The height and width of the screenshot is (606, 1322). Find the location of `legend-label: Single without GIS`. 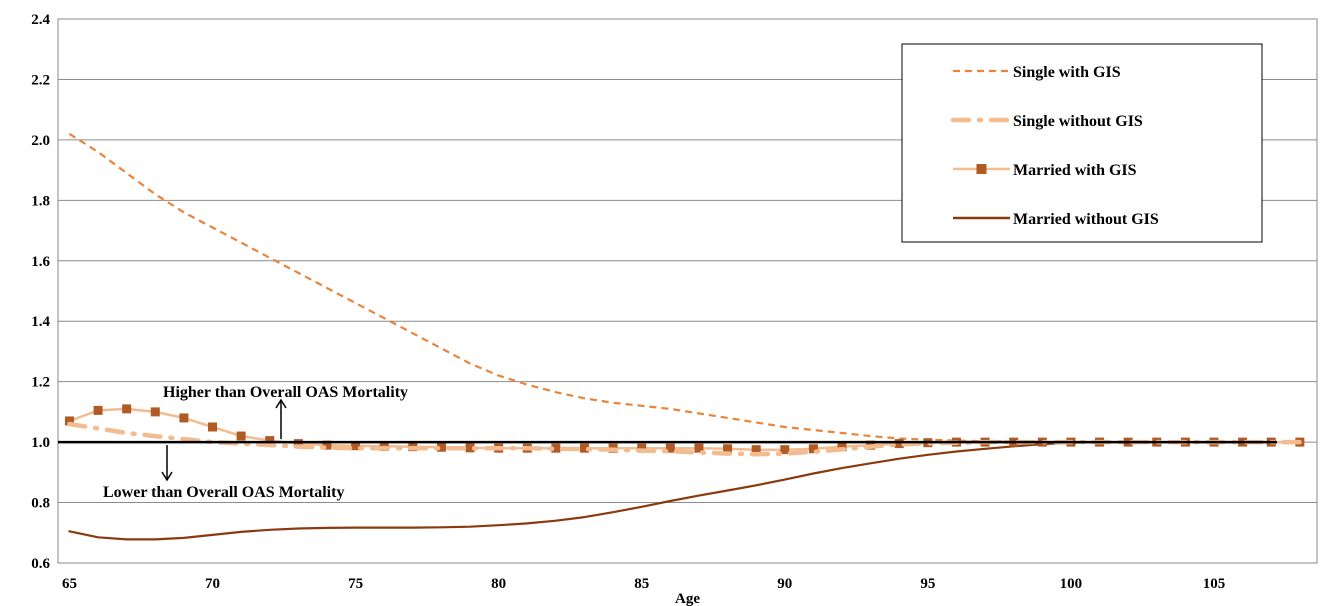

legend-label: Single without GIS is located at coordinates (1078, 121).